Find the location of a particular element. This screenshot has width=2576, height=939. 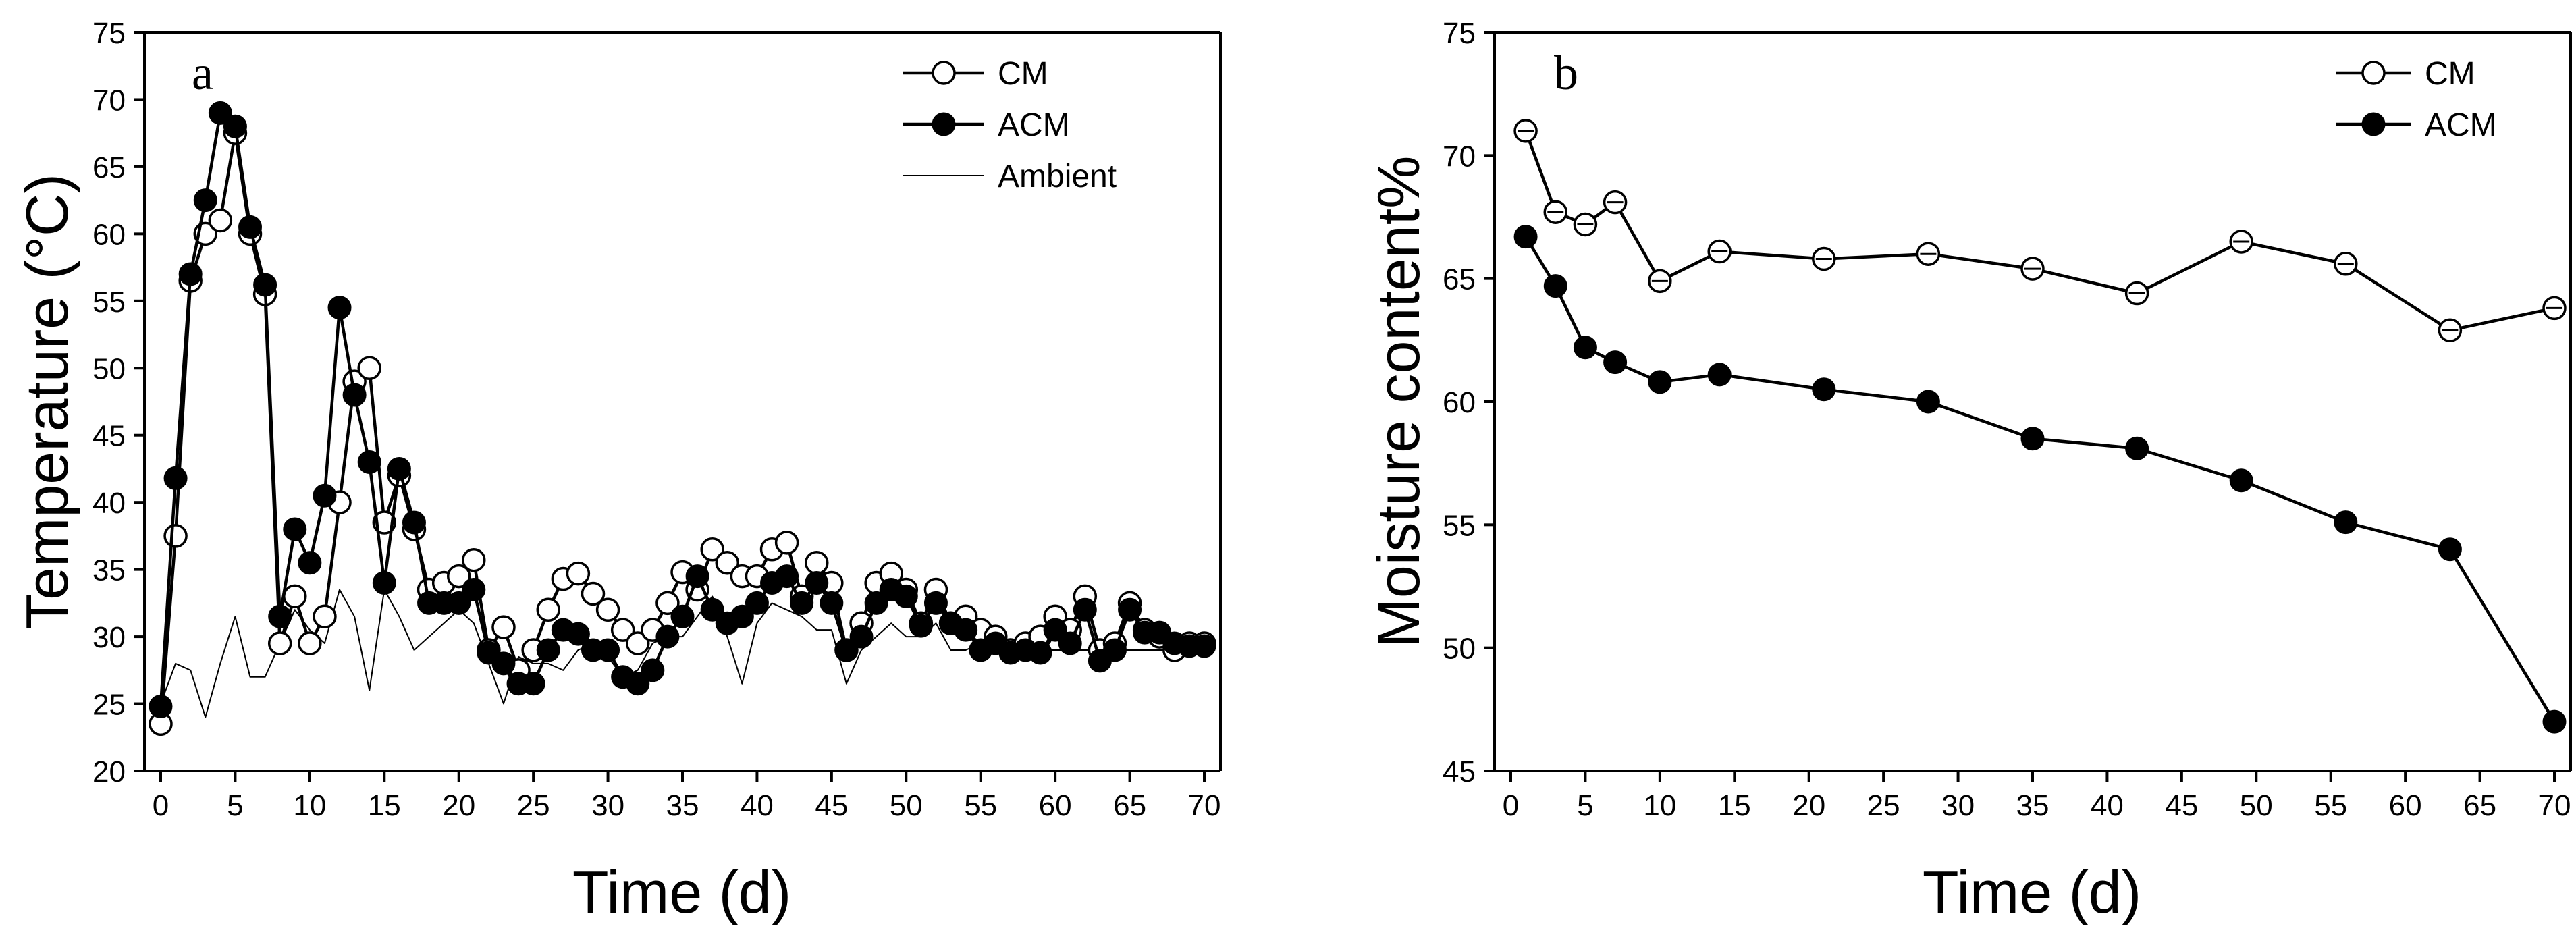

series-line-b-cm is located at coordinates (2040, 231).